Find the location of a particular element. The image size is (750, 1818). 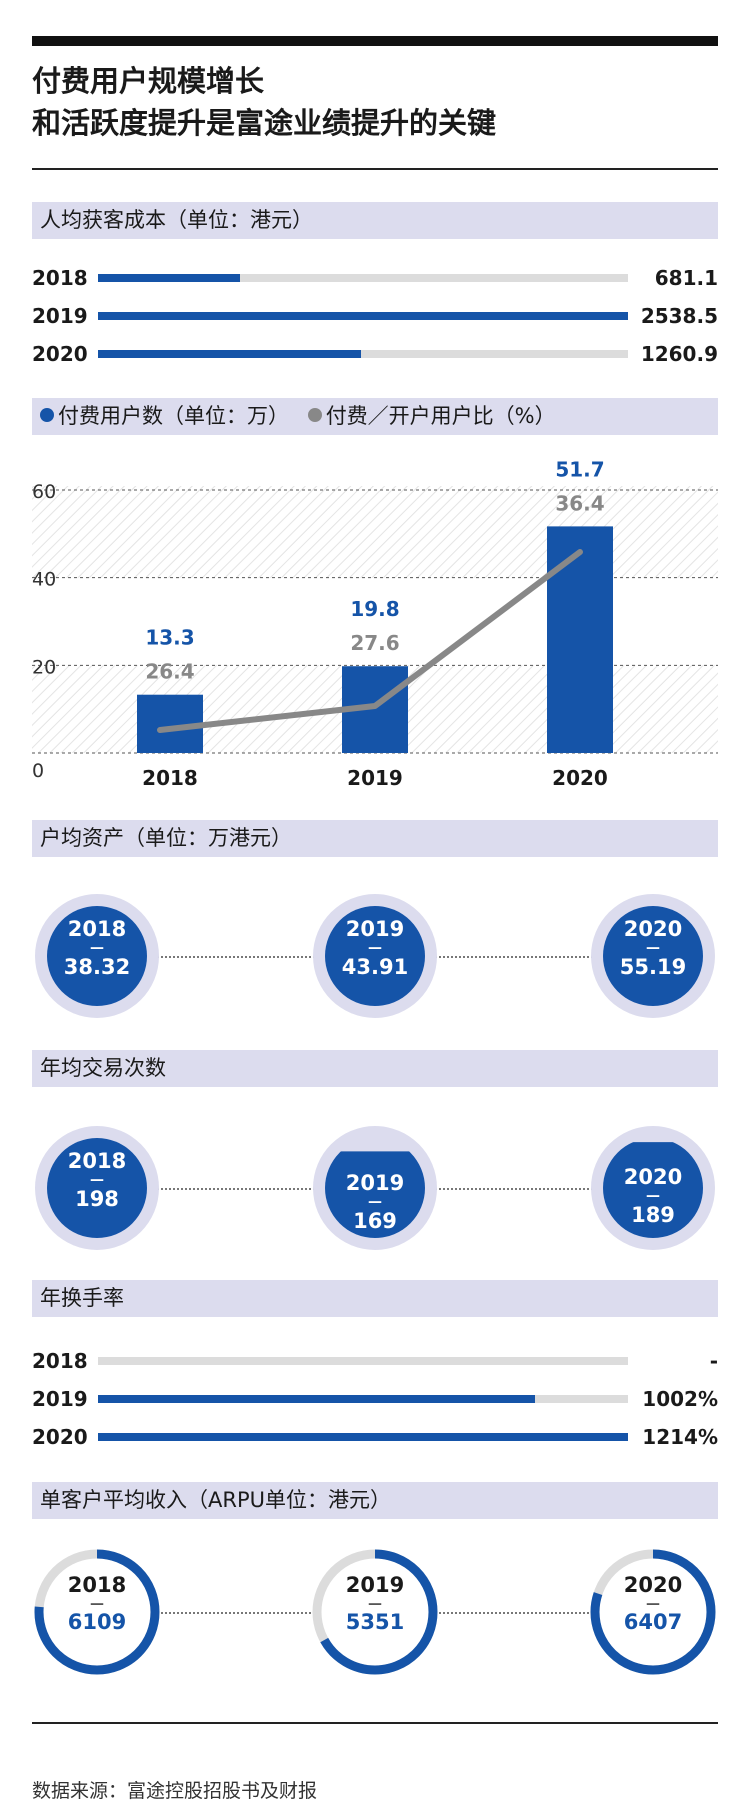

arpu-dash-2018: — is located at coordinates (97, 1604).